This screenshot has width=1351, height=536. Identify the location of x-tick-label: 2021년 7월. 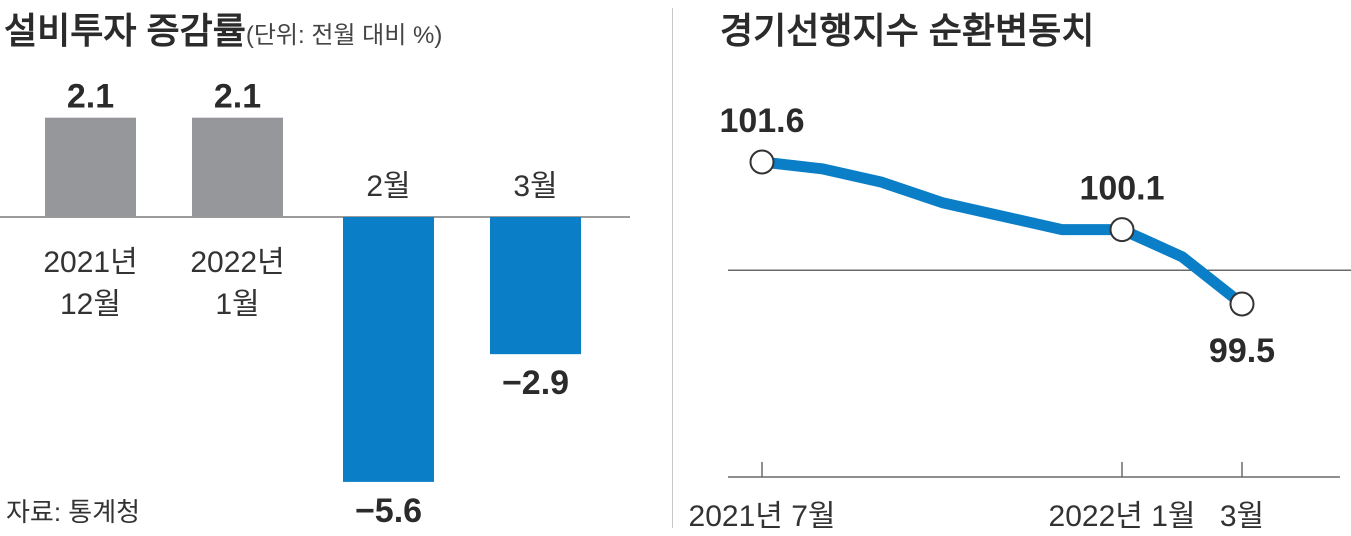
(762, 516).